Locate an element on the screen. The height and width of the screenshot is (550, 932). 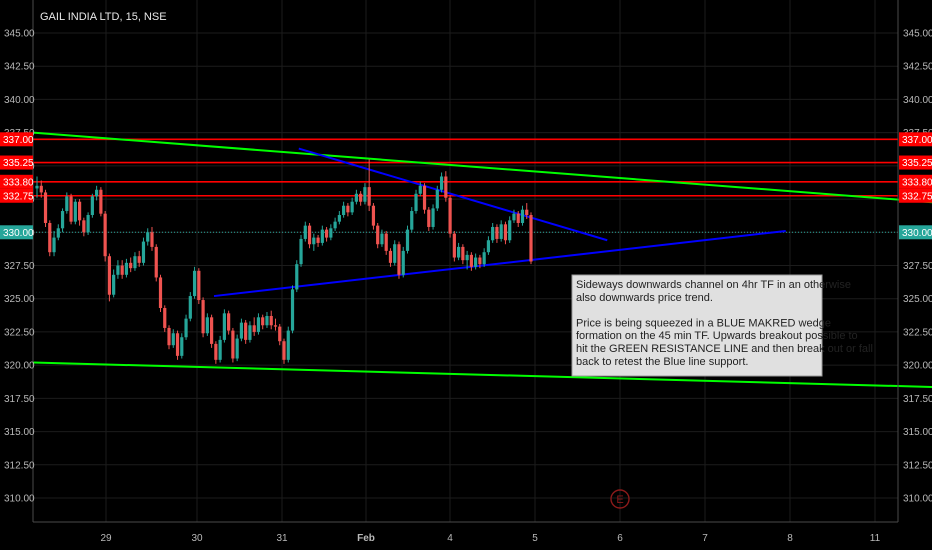
earnings-event-icon is located at coordinates (620, 499).